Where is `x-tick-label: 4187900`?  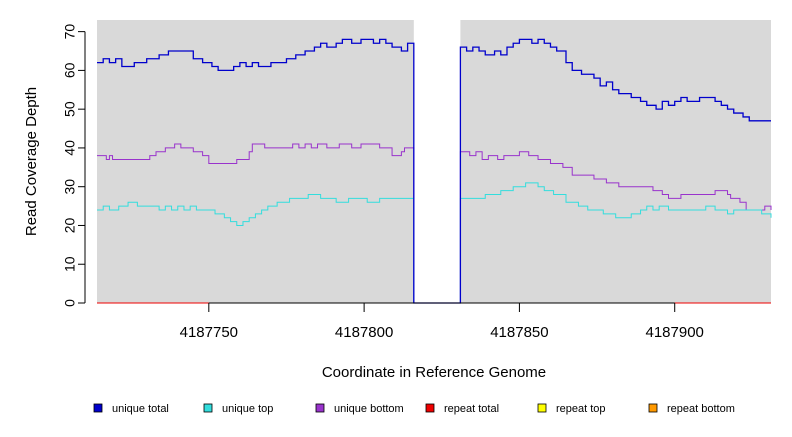
x-tick-label: 4187900 is located at coordinates (675, 332).